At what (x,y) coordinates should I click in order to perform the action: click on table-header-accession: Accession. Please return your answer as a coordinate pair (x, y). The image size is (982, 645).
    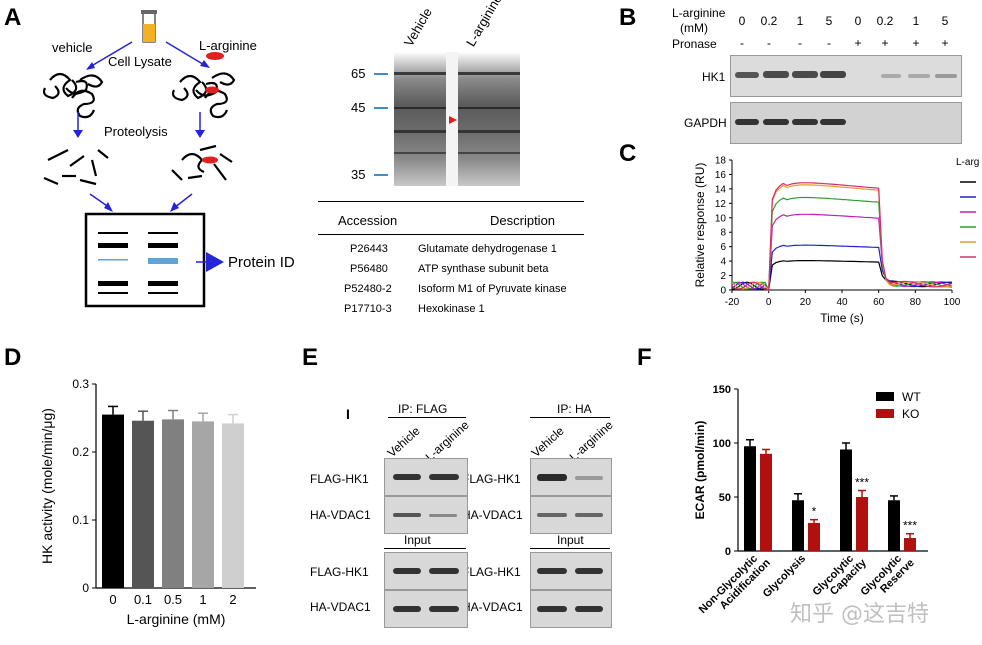
    Looking at the image, I should click on (368, 220).